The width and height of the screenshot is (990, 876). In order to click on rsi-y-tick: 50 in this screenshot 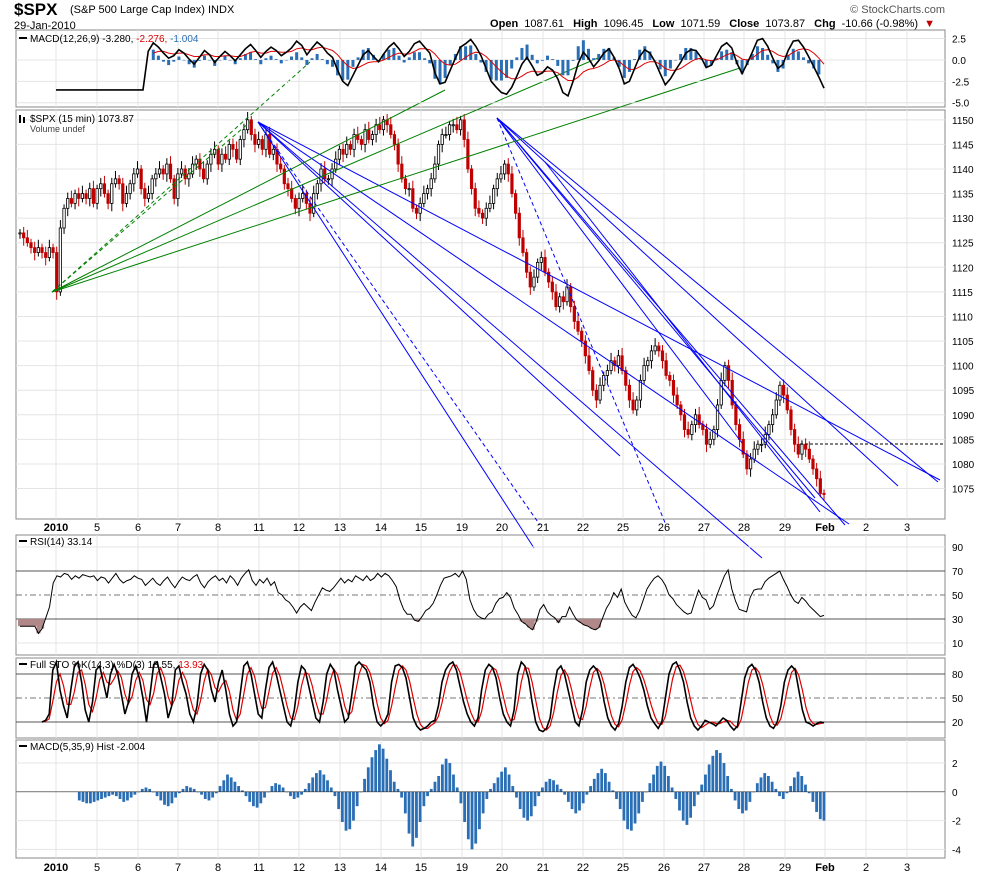, I will do `click(958, 596)`.